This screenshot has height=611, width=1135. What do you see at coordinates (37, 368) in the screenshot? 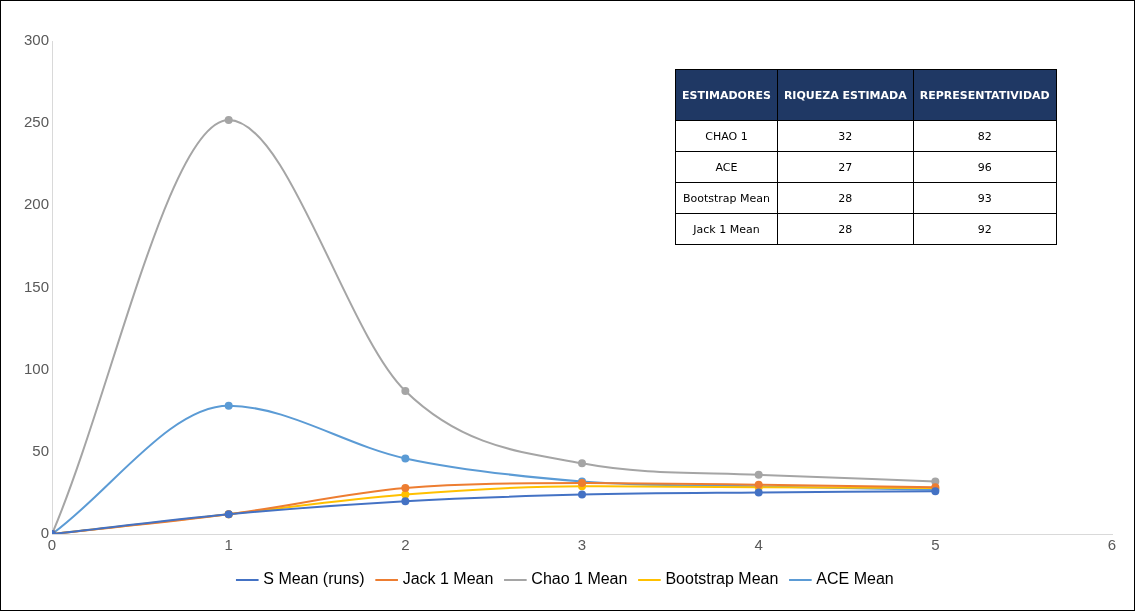
I see `y-tick-label: 100` at bounding box center [37, 368].